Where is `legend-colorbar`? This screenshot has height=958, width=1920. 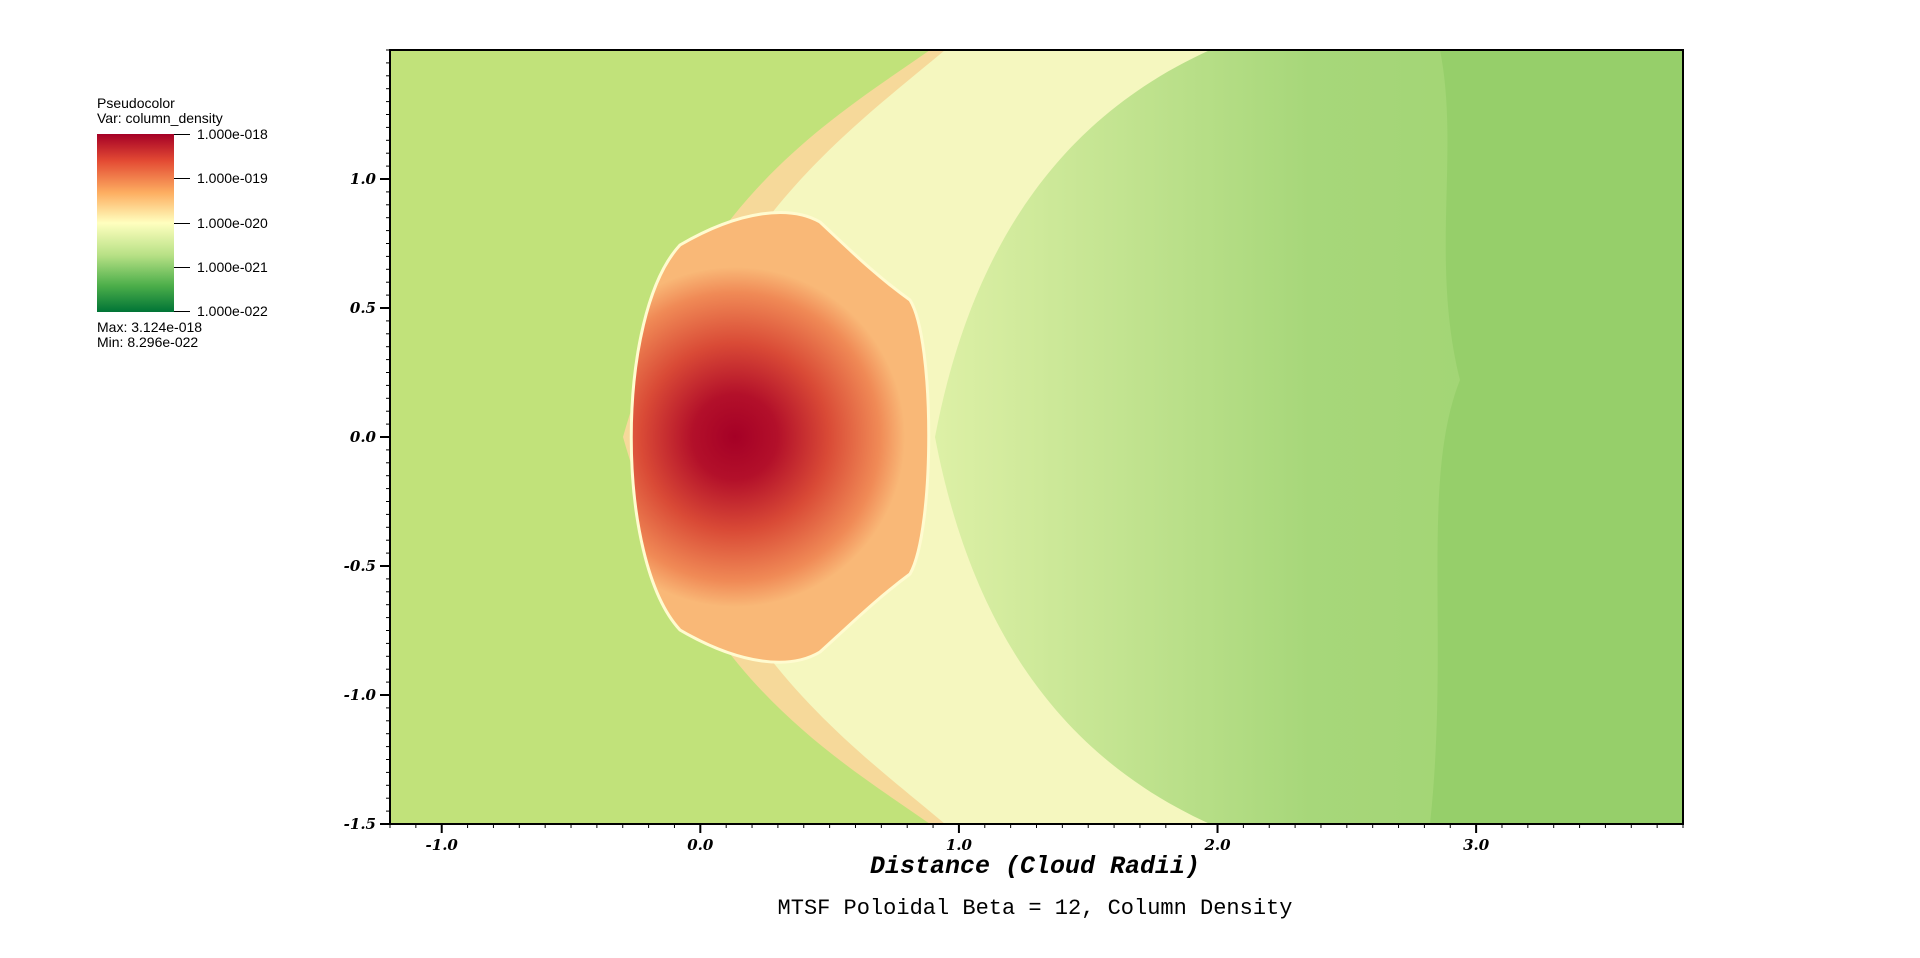 legend-colorbar is located at coordinates (135, 223).